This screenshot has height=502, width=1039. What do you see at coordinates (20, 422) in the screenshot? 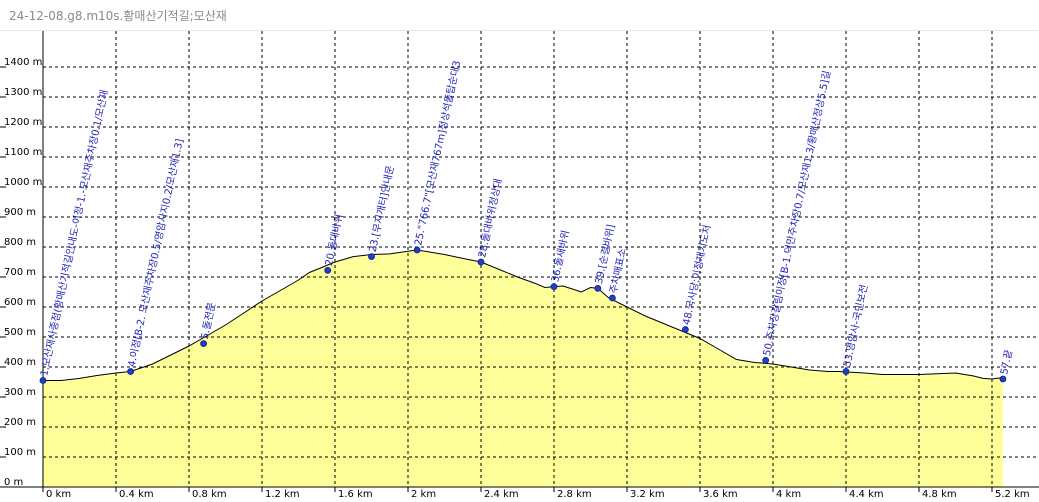
I see `y-tick-label: 200 m` at bounding box center [20, 422].